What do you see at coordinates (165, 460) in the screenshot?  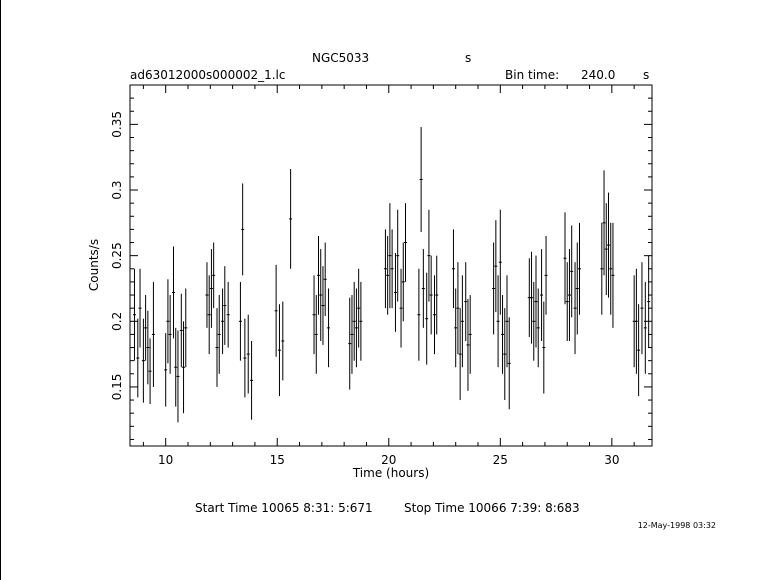 I see `x-tick-label: 10` at bounding box center [165, 460].